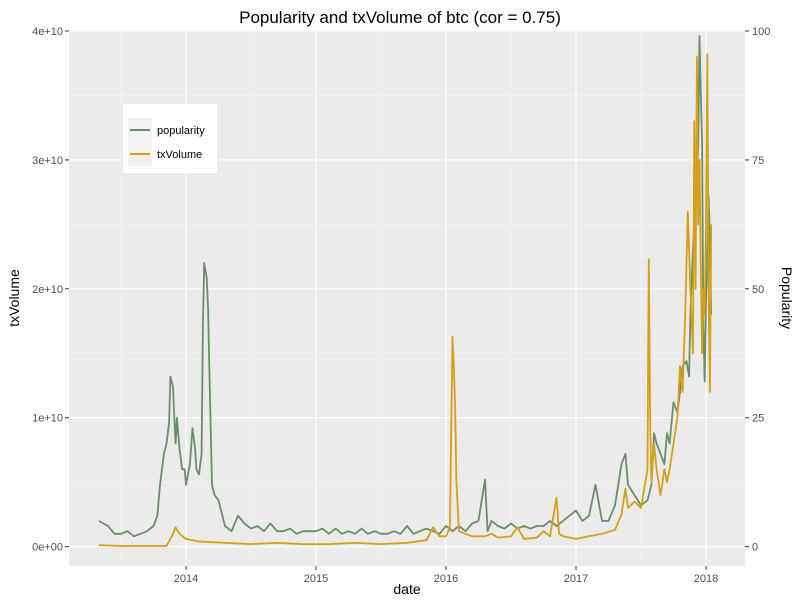  I want to click on y-left-tick-label-0e+00: 0e+00, so click(47, 548).